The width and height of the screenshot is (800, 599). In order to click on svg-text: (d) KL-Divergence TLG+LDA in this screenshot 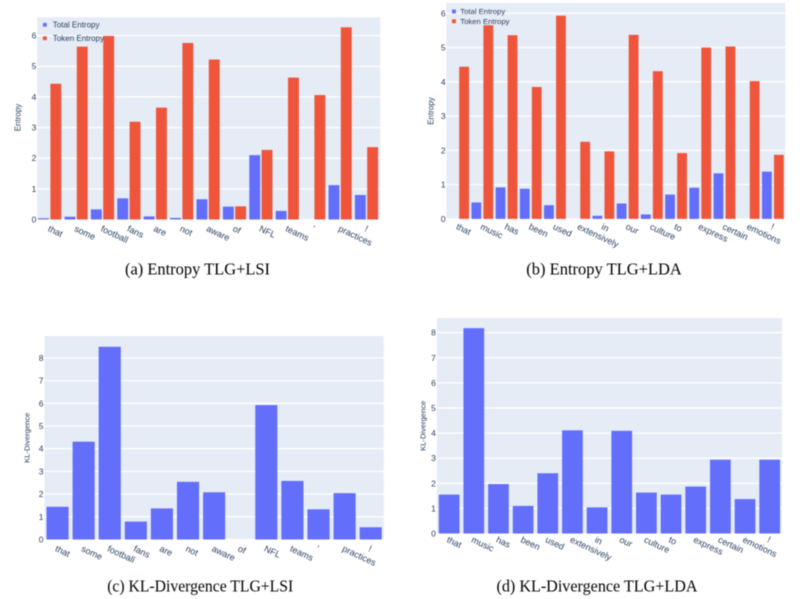, I will do `click(598, 586)`.